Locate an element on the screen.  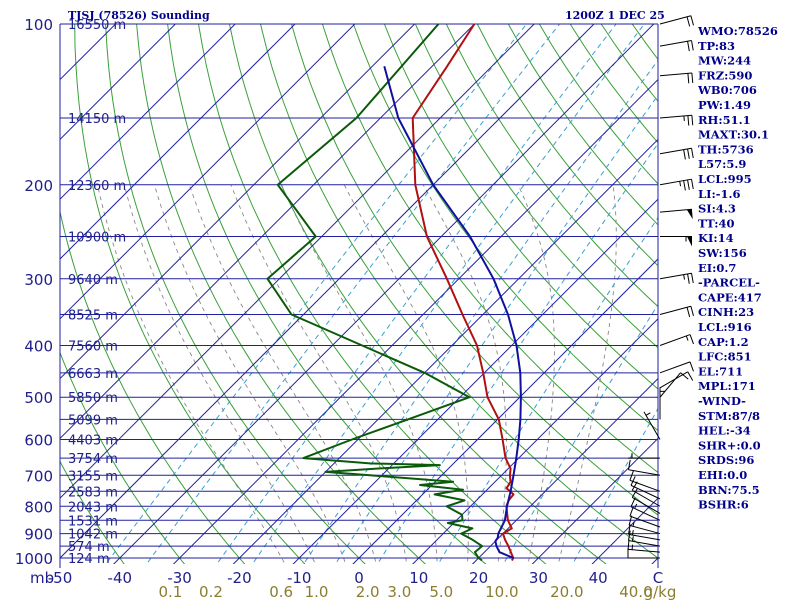
index-item: L57:5.9 is located at coordinates (722, 164).